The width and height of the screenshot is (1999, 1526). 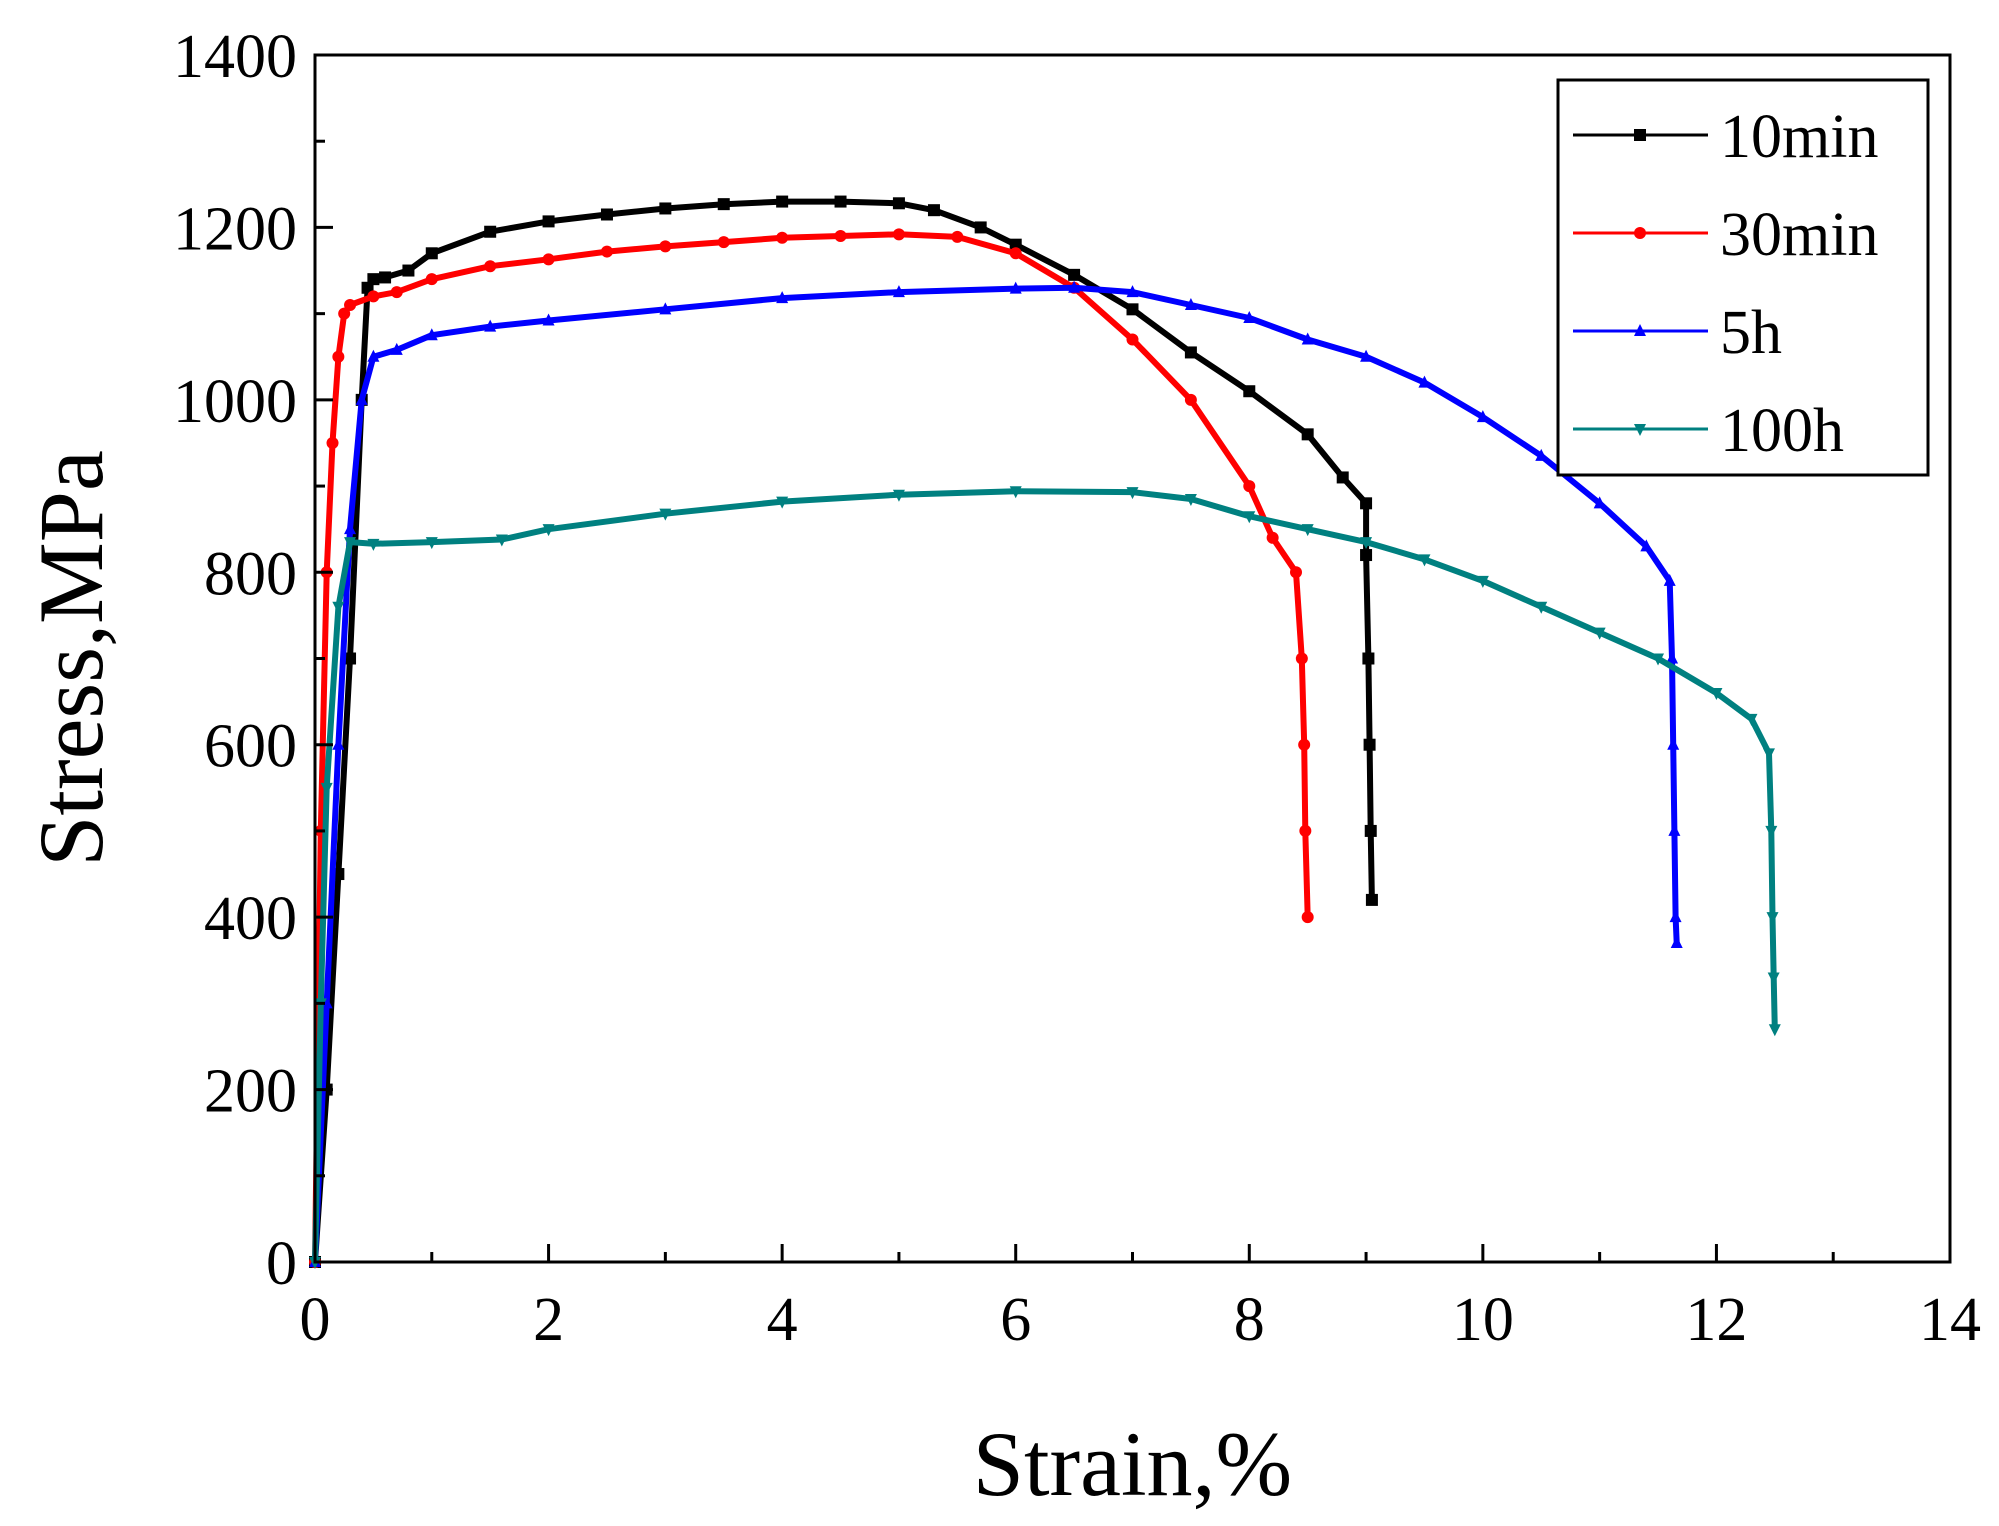 What do you see at coordinates (782, 1320) in the screenshot?
I see `x-tick-label: 4` at bounding box center [782, 1320].